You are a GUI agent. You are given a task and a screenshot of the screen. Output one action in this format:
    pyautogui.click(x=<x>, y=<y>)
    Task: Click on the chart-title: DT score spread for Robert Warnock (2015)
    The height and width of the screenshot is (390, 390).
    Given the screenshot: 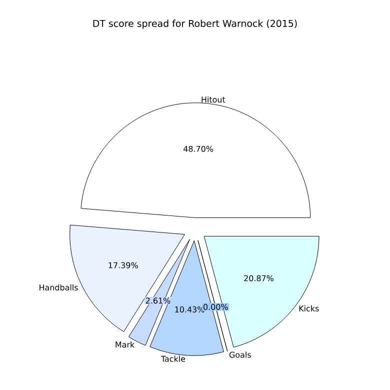 What is the action you would take?
    pyautogui.click(x=195, y=24)
    